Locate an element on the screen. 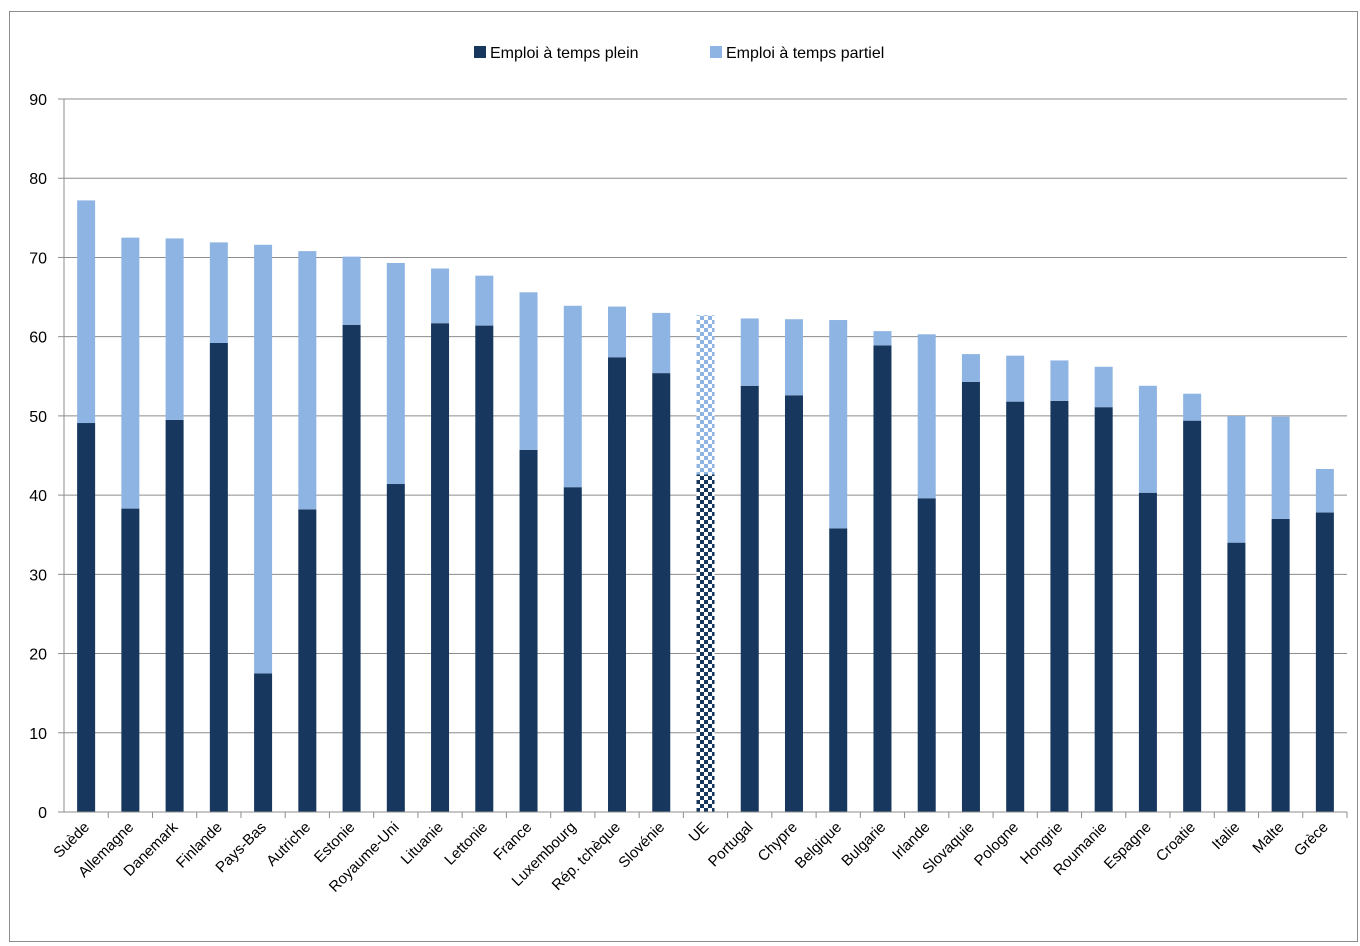 The image size is (1360, 946). x-tick-label: Slovénie is located at coordinates (641, 845).